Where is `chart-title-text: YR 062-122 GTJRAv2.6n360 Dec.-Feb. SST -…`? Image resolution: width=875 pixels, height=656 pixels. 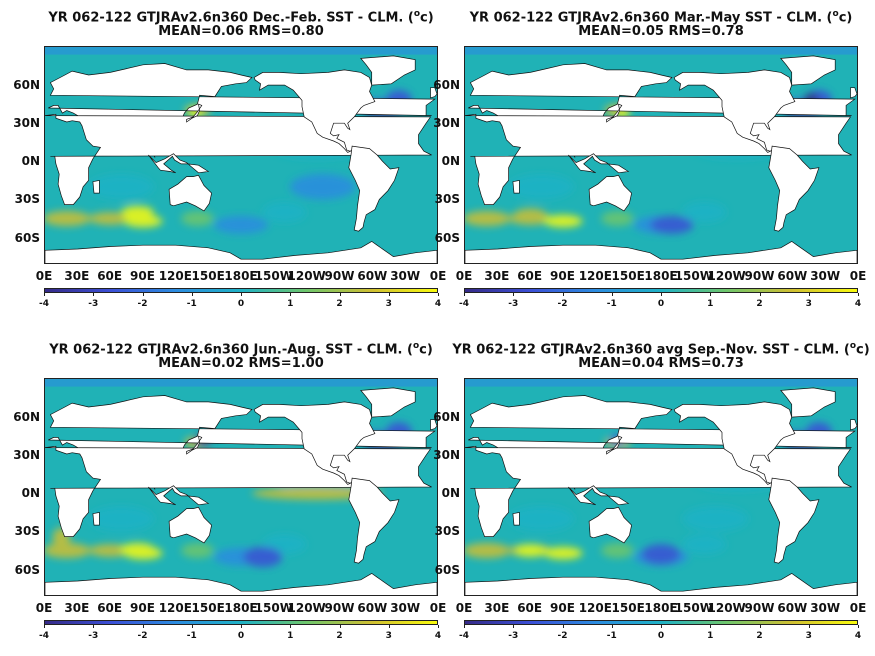 chart-title-text: YR 062-122 GTJRAv2.6n360 Dec.-Feb. SST -… is located at coordinates (231, 18).